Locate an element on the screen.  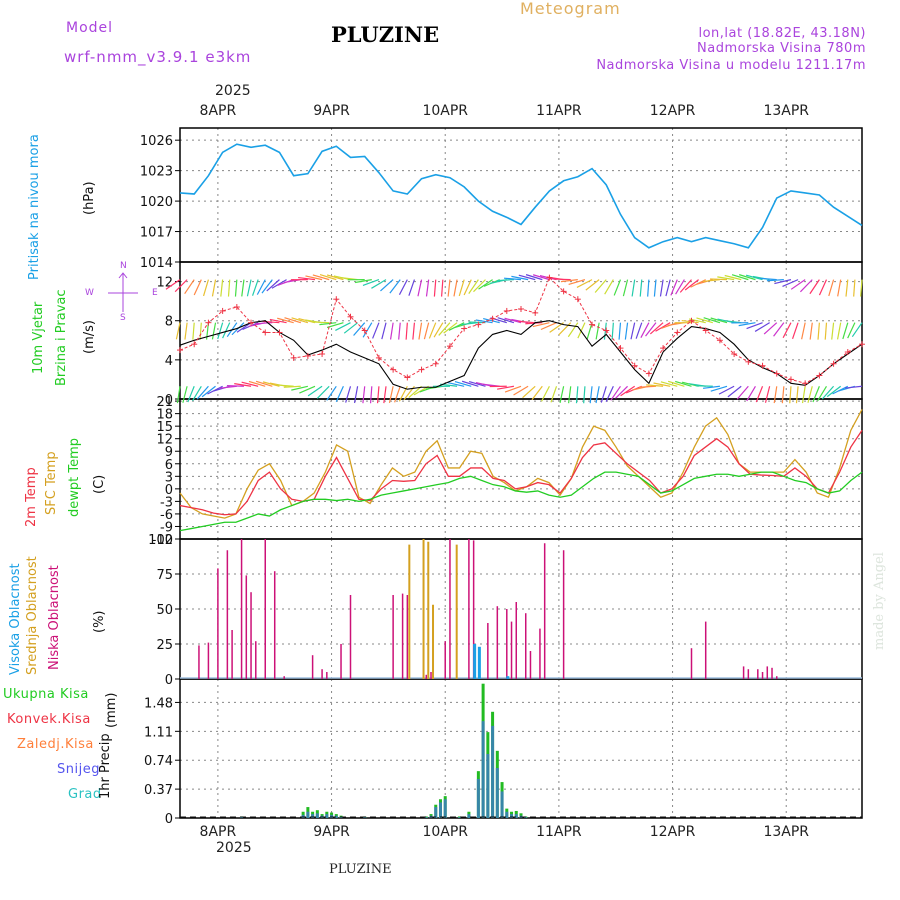
model-elevation: Nadmorska Visina u modelu 1211.17m is located at coordinates (731, 65).